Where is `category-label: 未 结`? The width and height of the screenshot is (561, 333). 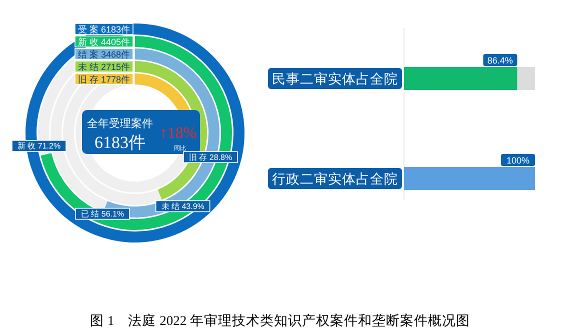 category-label: 未 结 is located at coordinates (90, 67).